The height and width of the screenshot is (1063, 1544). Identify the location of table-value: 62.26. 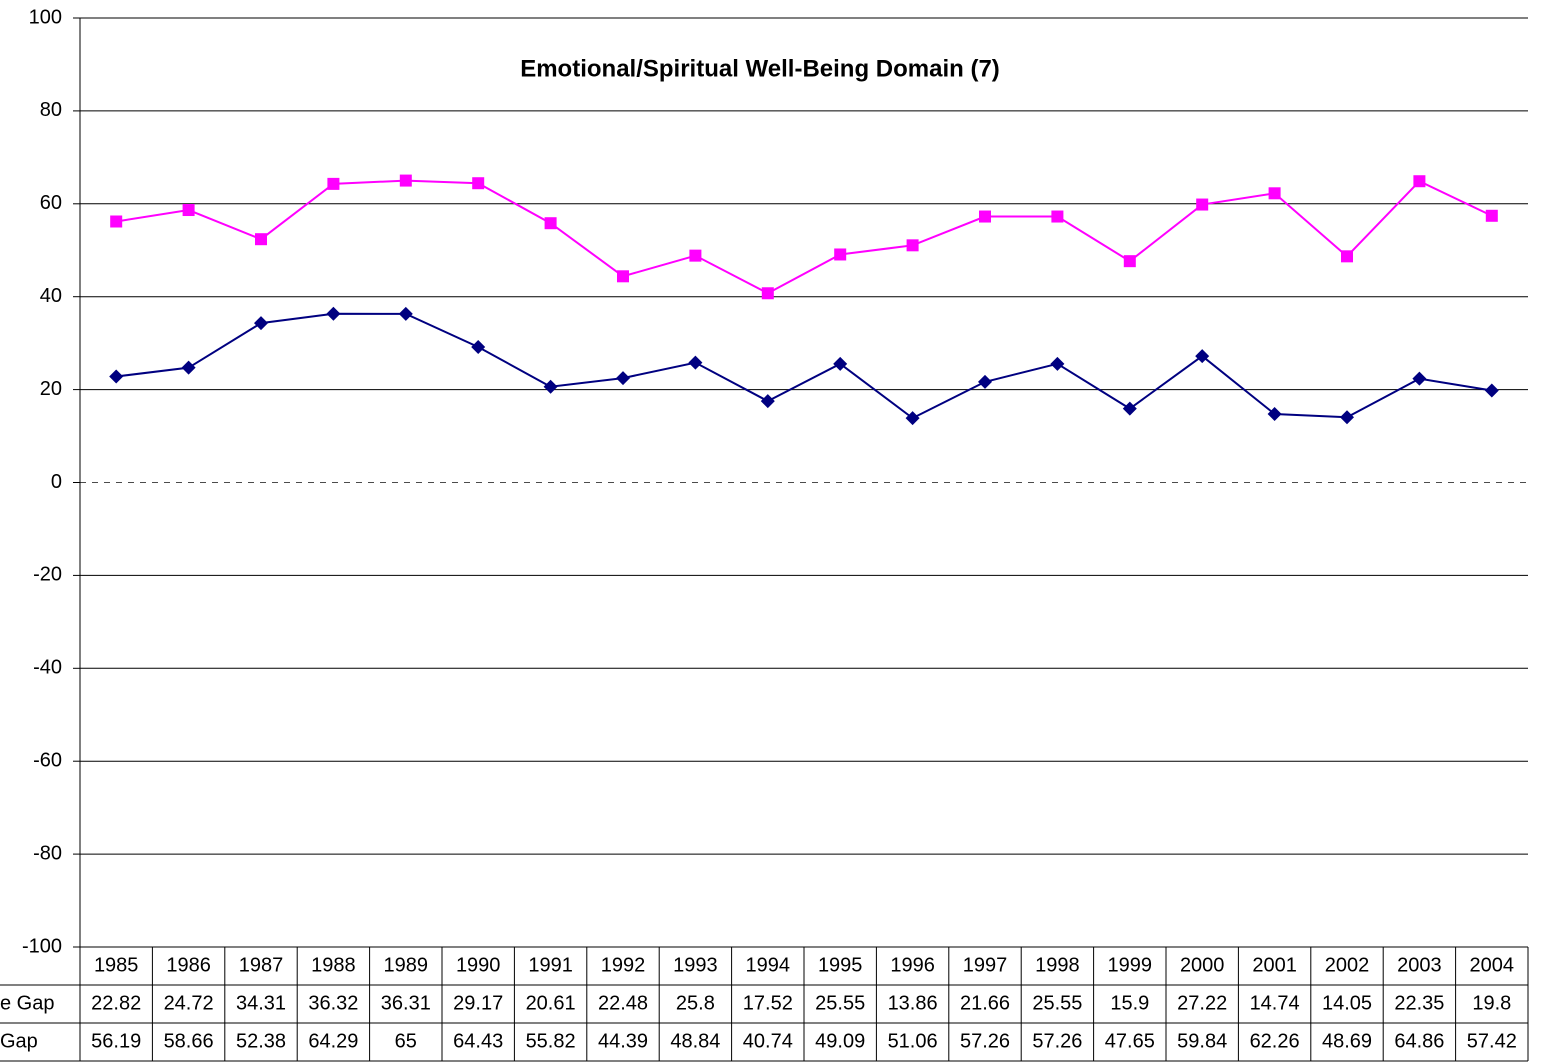
(1275, 1041).